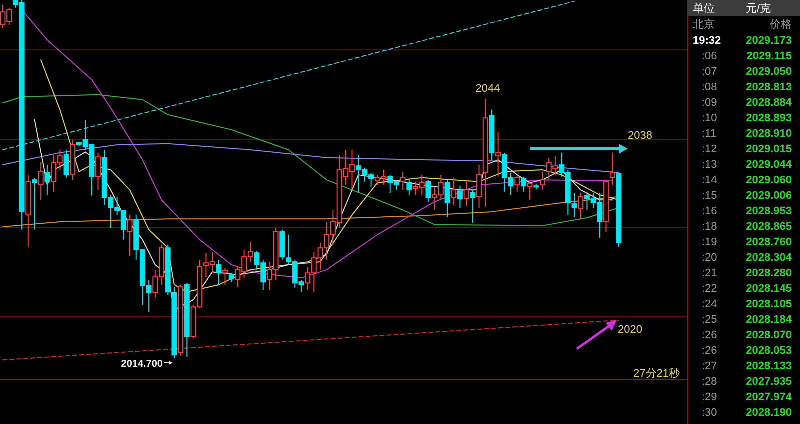  Describe the element at coordinates (769, 134) in the screenshot. I see `text: 2028.910` at that location.